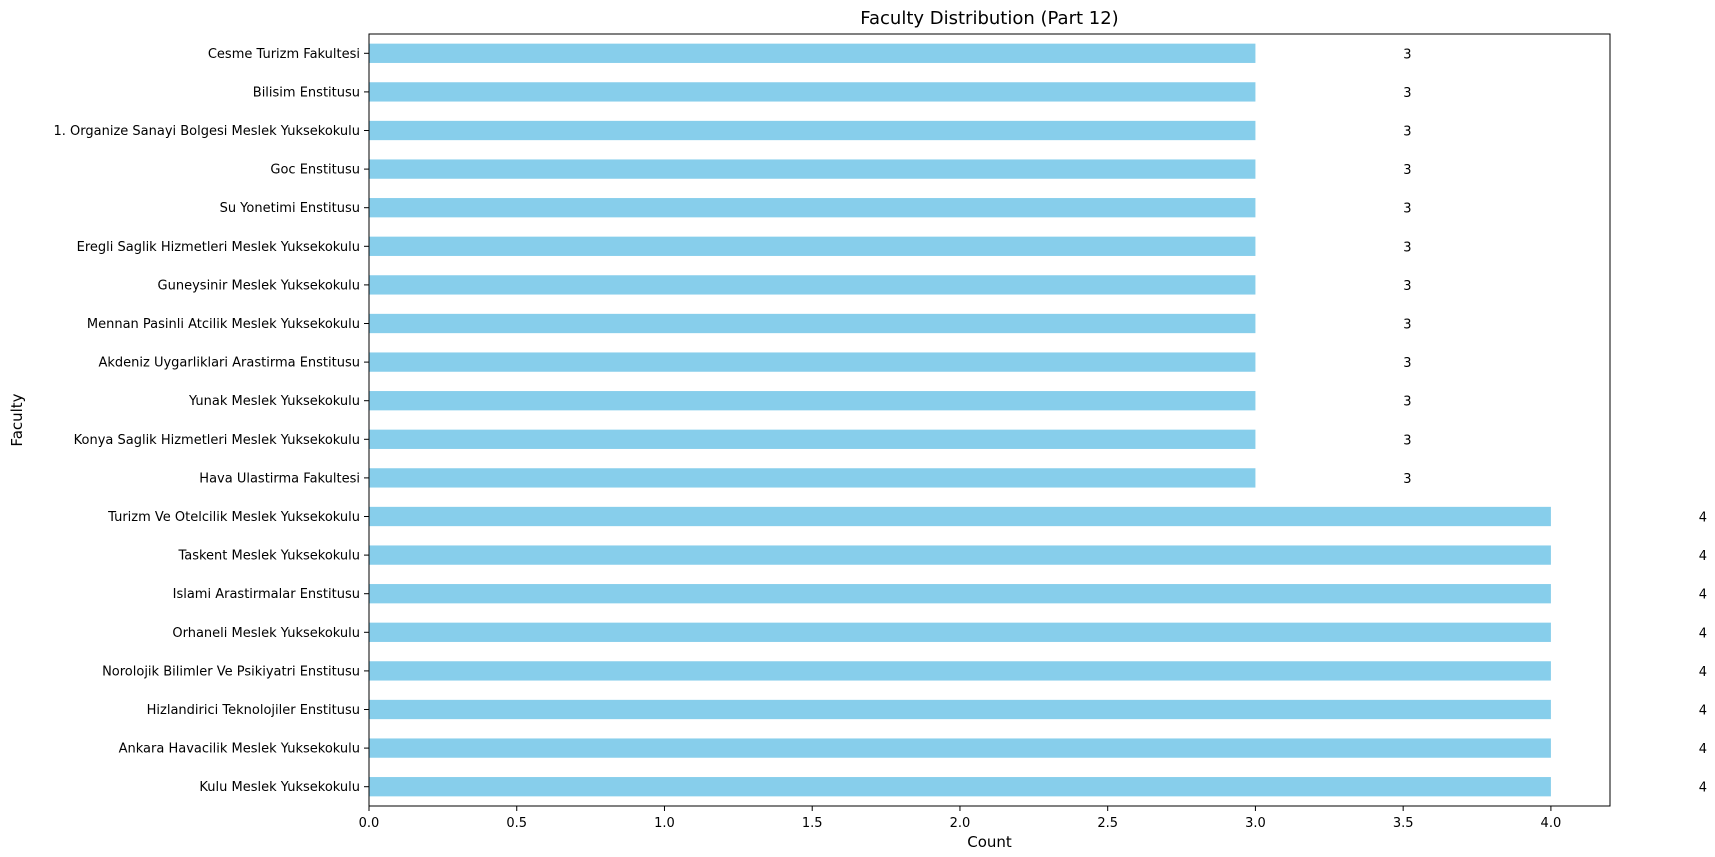 The image size is (1715, 857). What do you see at coordinates (1255, 823) in the screenshot?
I see `x-tick-label: 3.0` at bounding box center [1255, 823].